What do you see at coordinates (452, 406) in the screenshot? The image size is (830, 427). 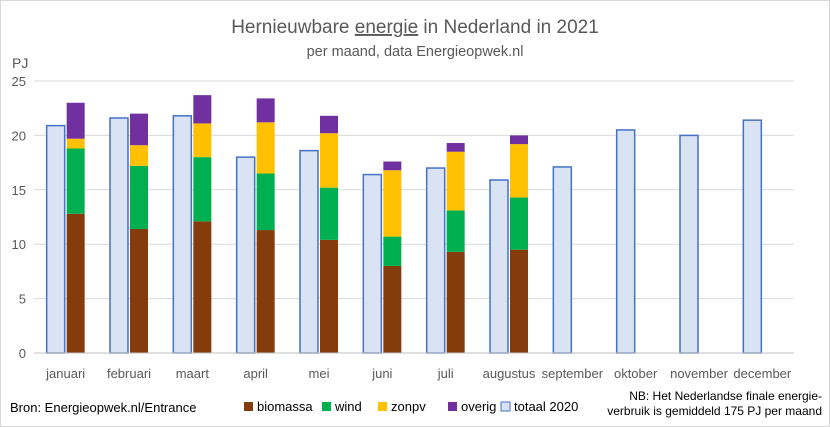 I see `legend-swatch-overig` at bounding box center [452, 406].